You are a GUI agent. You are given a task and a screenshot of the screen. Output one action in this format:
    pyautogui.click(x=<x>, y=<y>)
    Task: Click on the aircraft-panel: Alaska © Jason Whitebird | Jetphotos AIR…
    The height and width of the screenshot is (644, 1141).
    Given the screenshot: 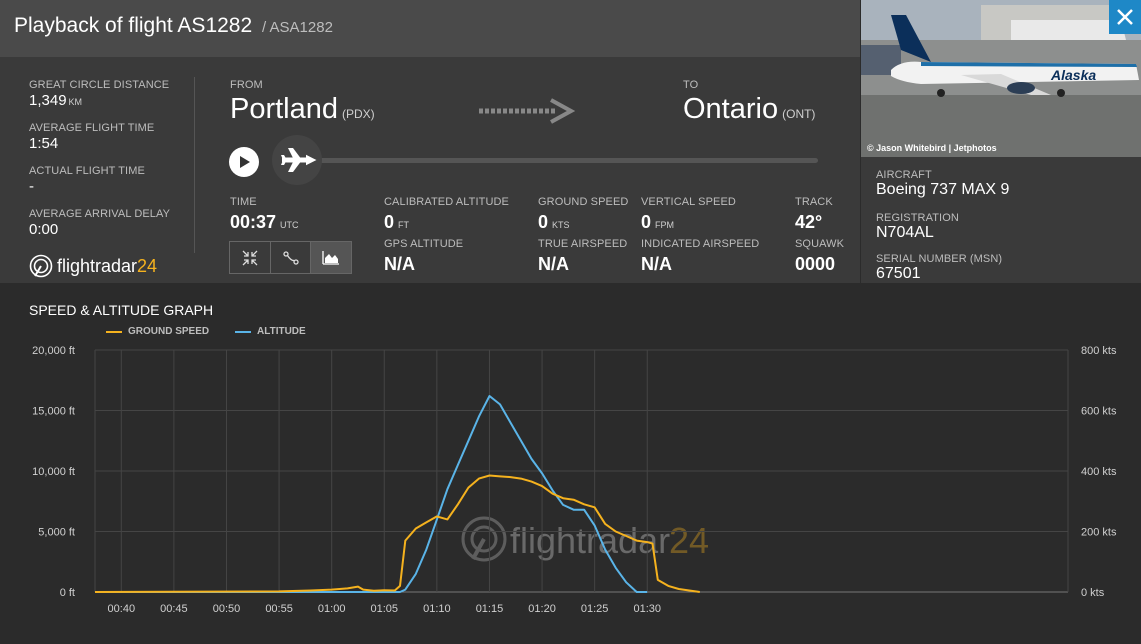 What is the action you would take?
    pyautogui.click(x=1001, y=141)
    